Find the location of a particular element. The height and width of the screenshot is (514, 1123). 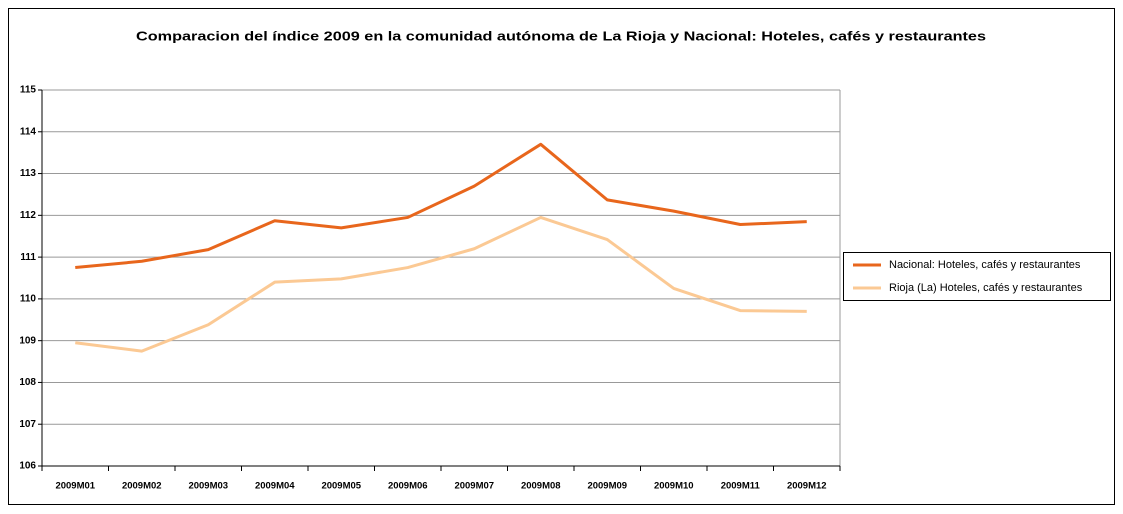

x-tick-label: 2009M06 is located at coordinates (408, 486).